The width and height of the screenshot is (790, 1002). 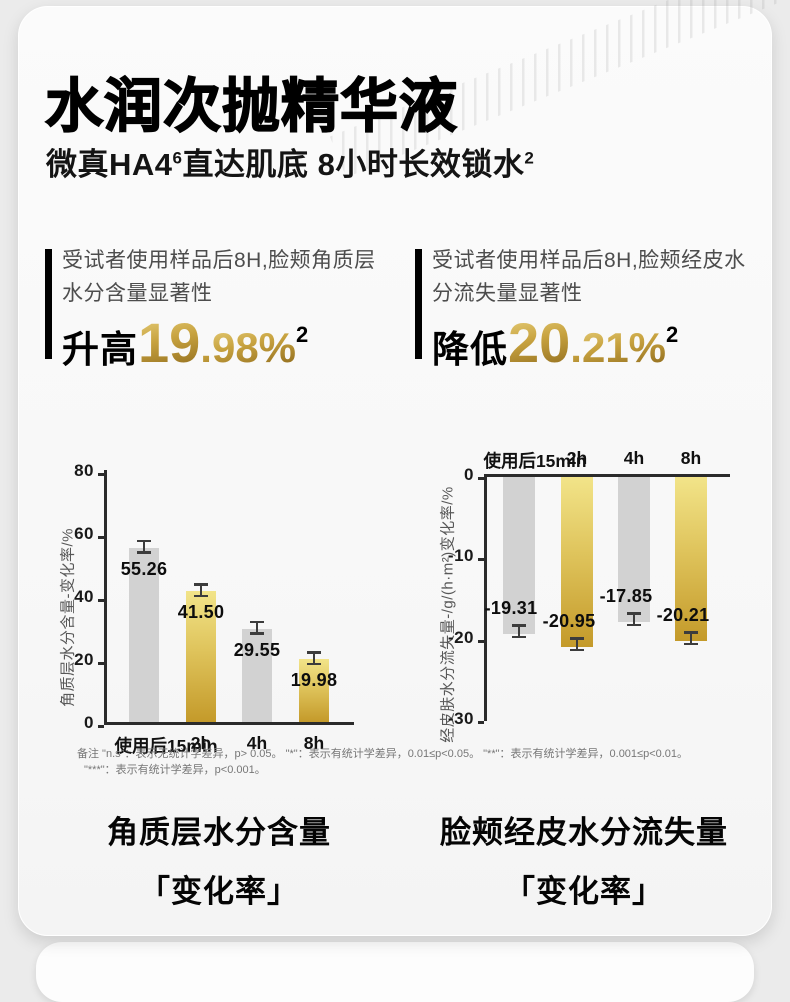 I want to click on caption-line1: 角质层水分含量, so click(x=219, y=832).